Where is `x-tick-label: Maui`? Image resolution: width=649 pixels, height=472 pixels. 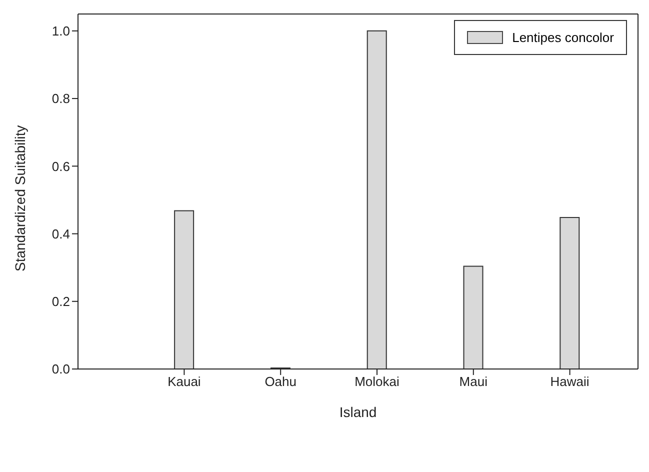
x-tick-label: Maui is located at coordinates (473, 382).